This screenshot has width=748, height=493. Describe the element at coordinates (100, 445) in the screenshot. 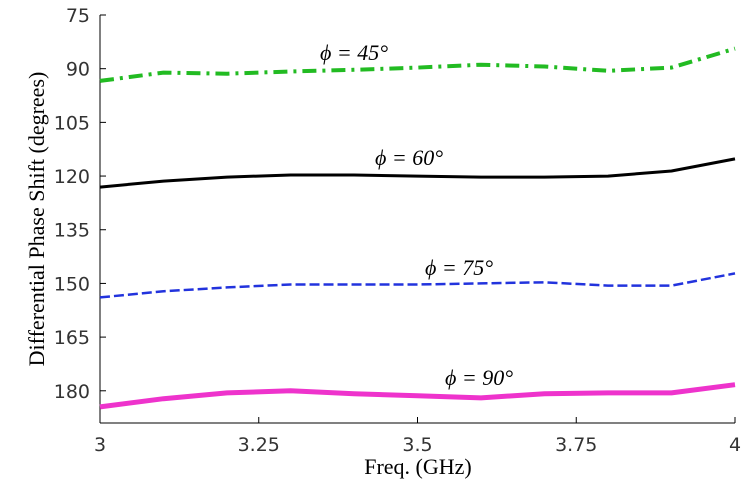

I see `x-tick-label: 3` at that location.